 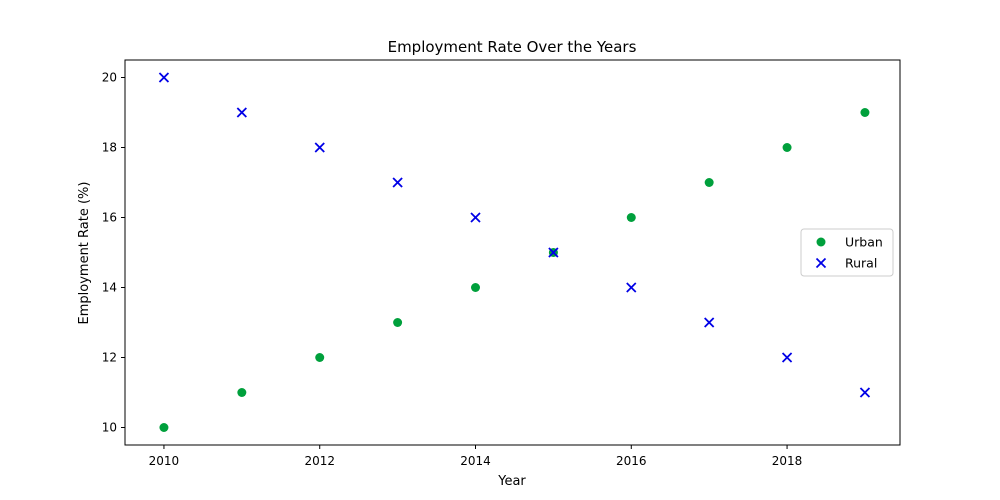 What do you see at coordinates (511, 481) in the screenshot?
I see `x-axis-label: Year` at bounding box center [511, 481].